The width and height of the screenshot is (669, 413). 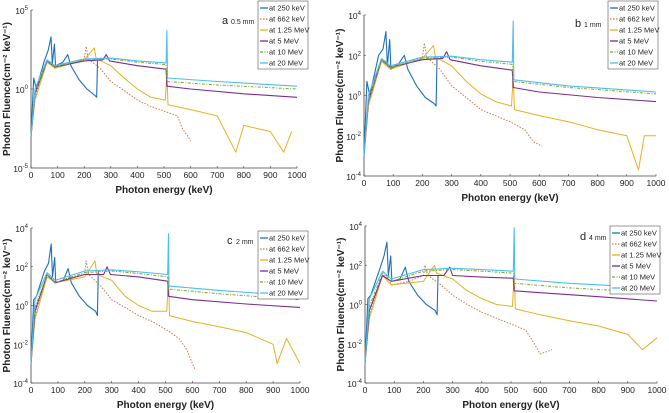 I want to click on series-line-at-250-kev, so click(x=401, y=302).